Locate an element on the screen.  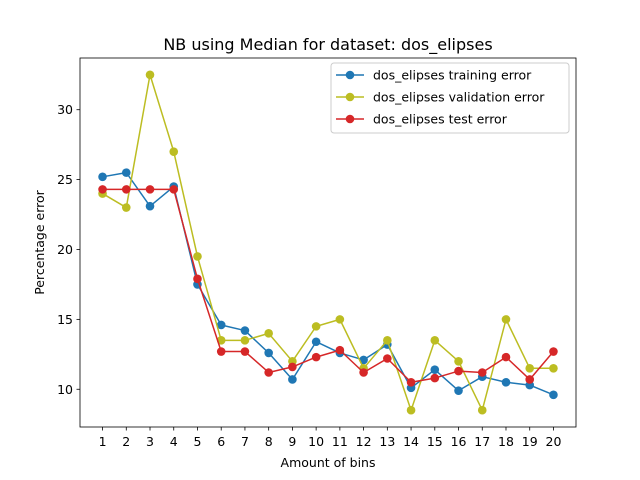
x-tick-label: 9 is located at coordinates (292, 441).